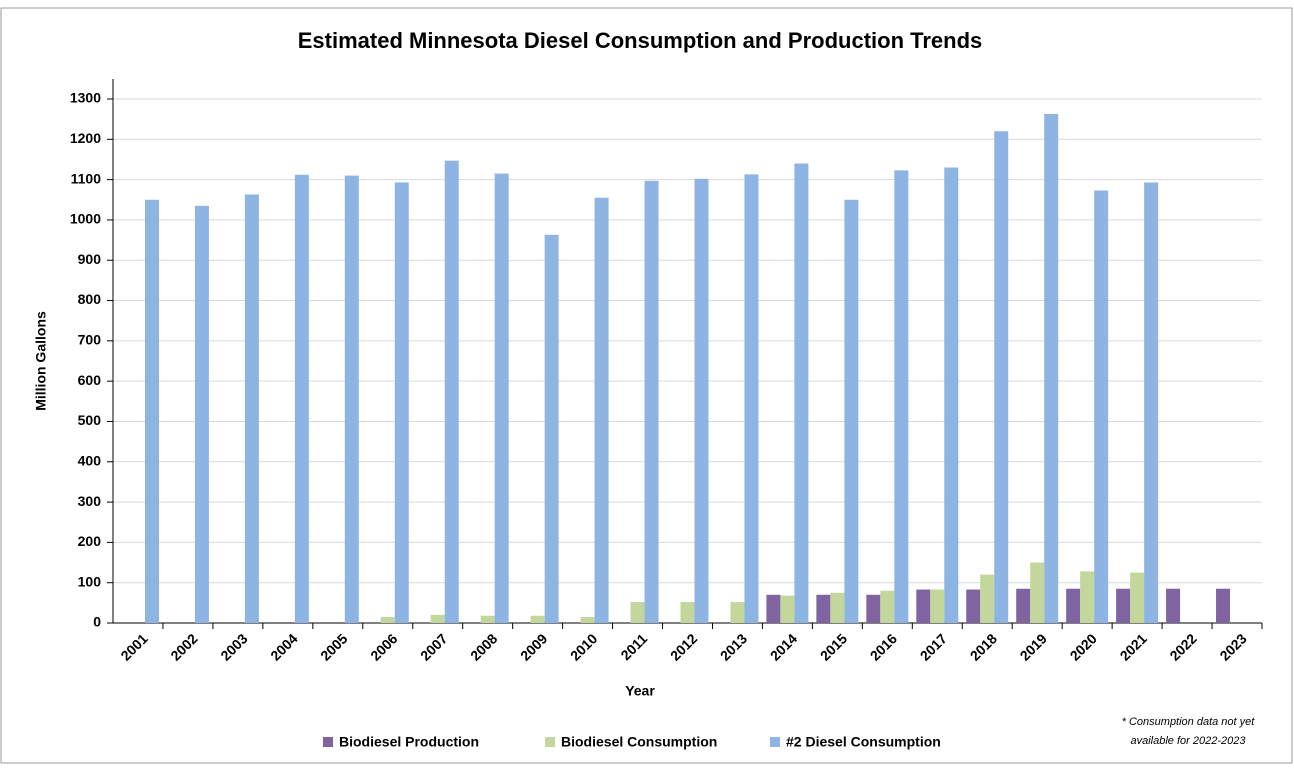 This screenshot has width=1294, height=769. I want to click on x-tick-label: 2002, so click(183, 646).